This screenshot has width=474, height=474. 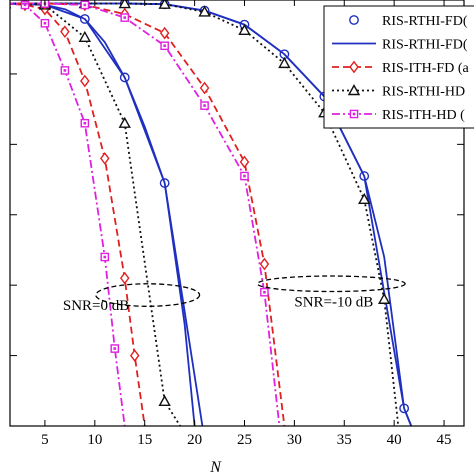 I want to click on x-tick-label: 40, so click(x=394, y=440).